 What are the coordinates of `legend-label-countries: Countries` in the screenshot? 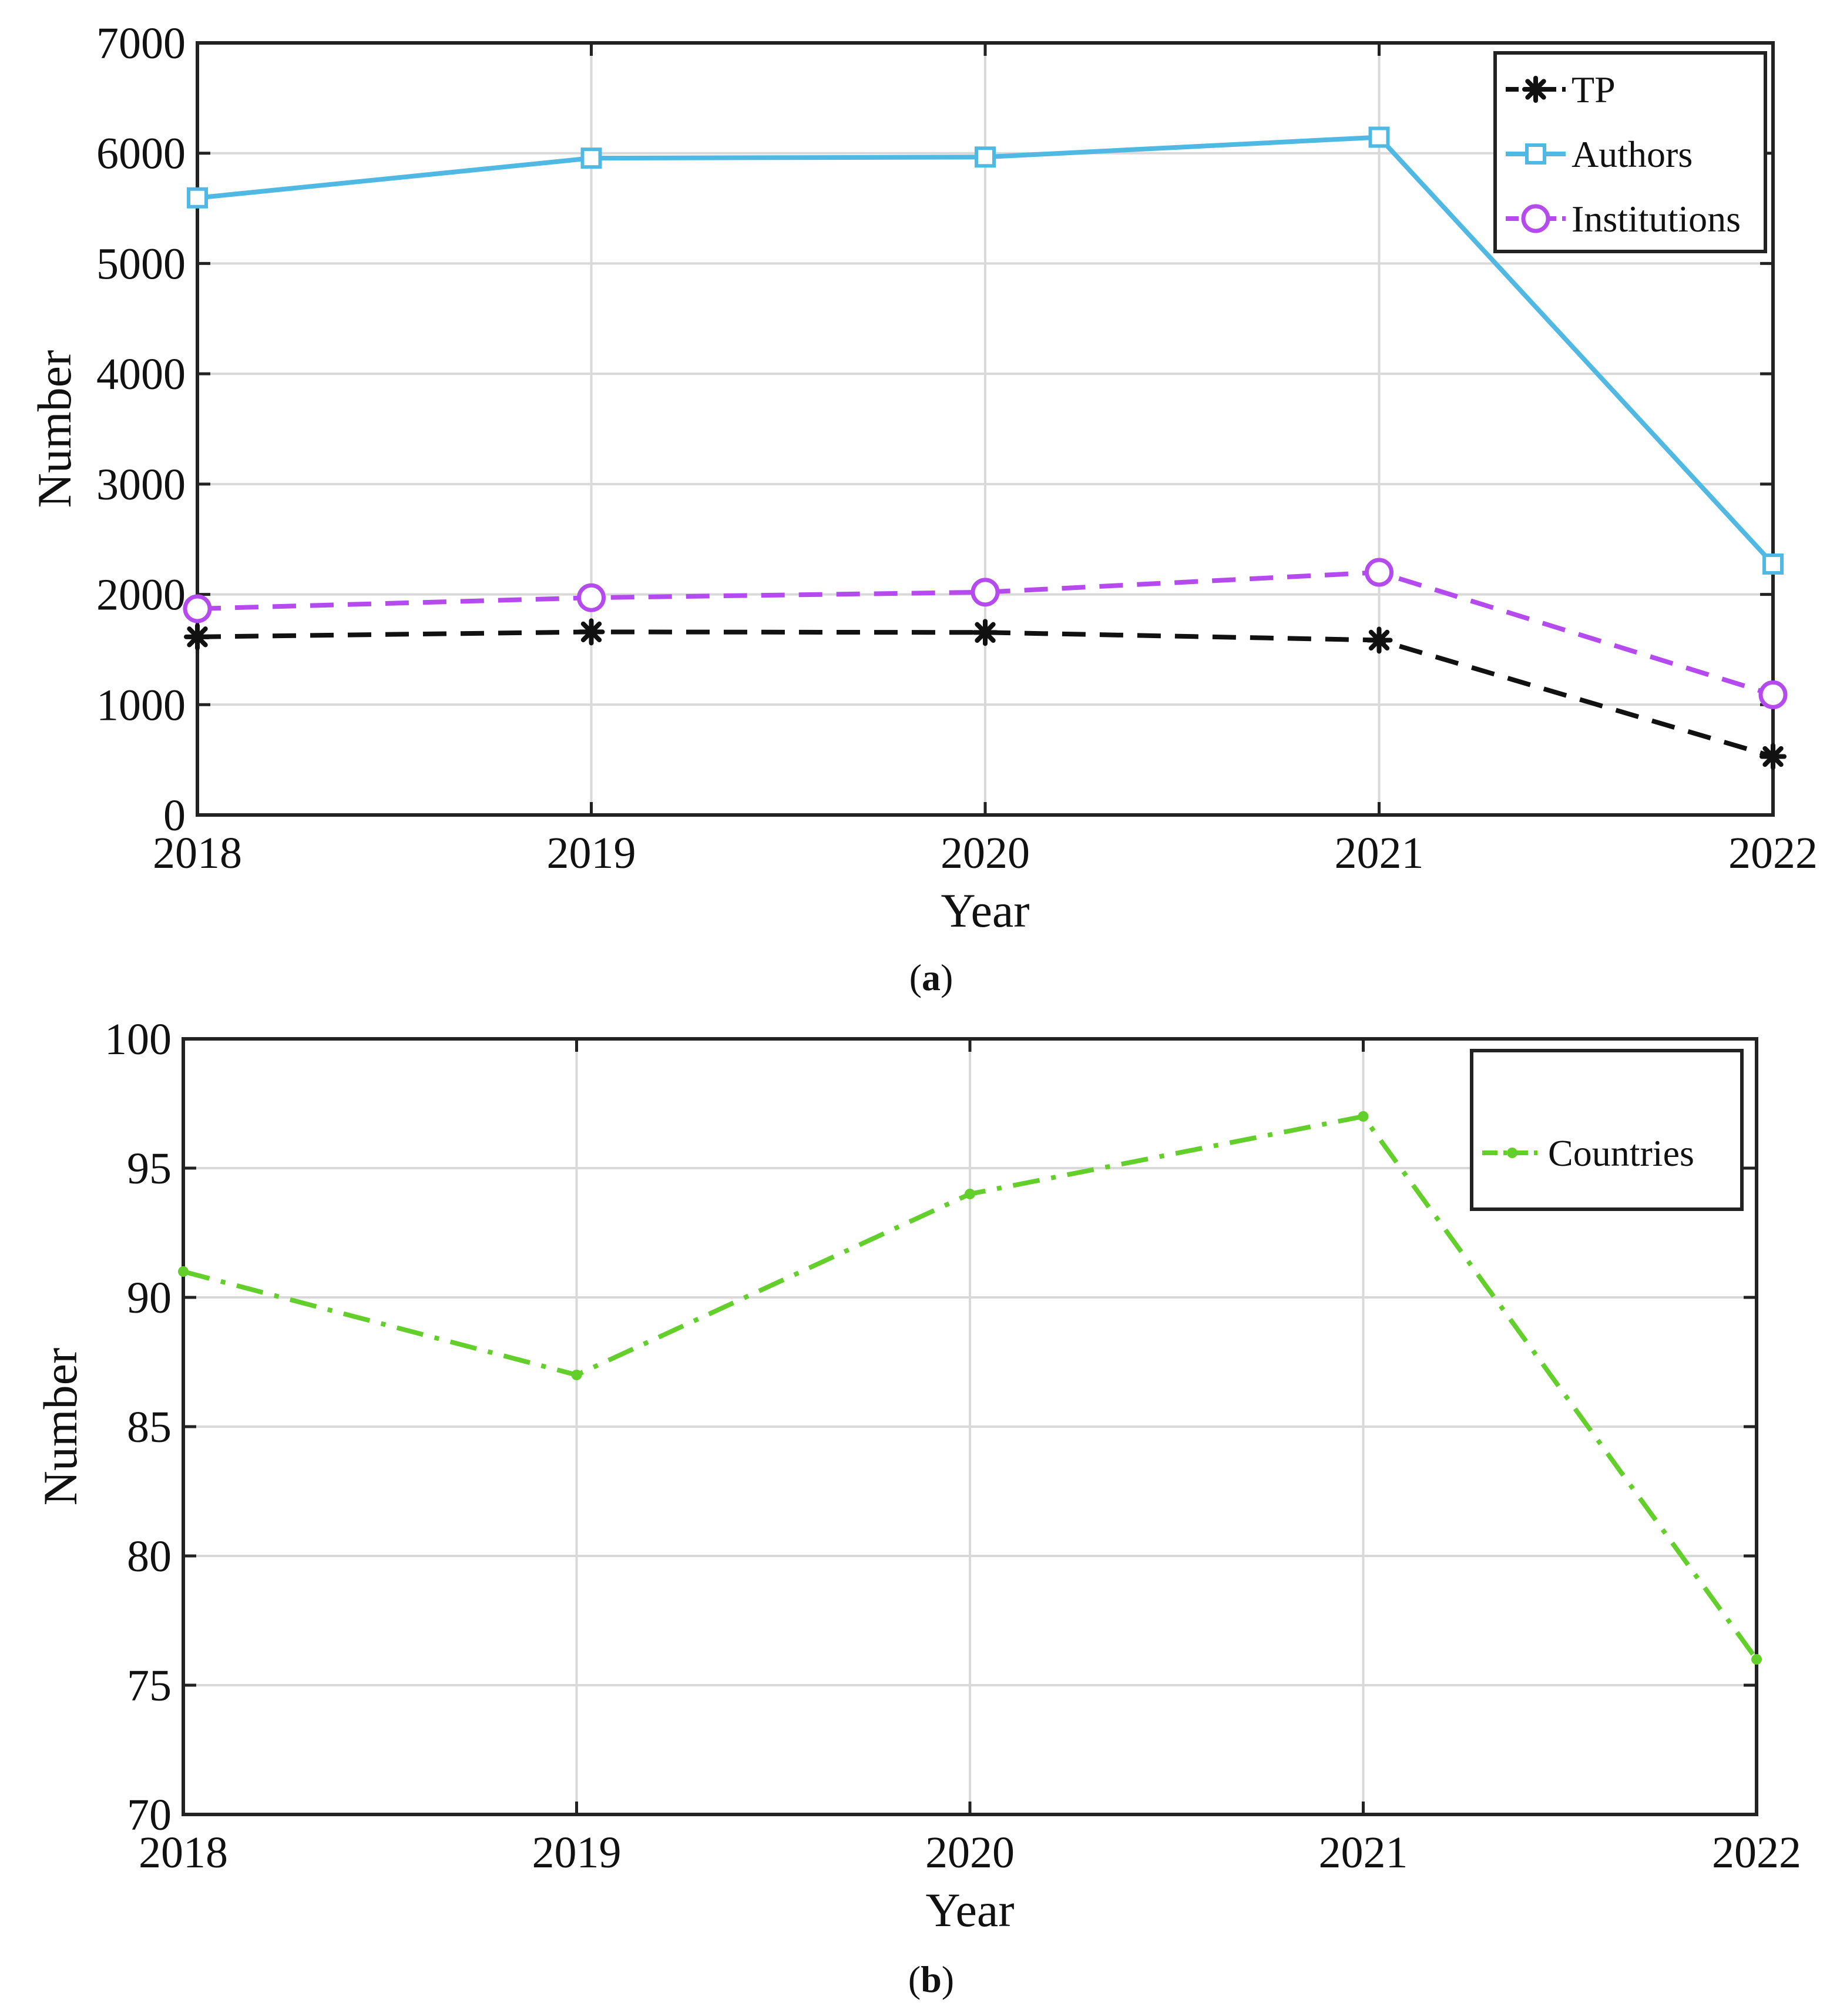 It's located at (1621, 1153).